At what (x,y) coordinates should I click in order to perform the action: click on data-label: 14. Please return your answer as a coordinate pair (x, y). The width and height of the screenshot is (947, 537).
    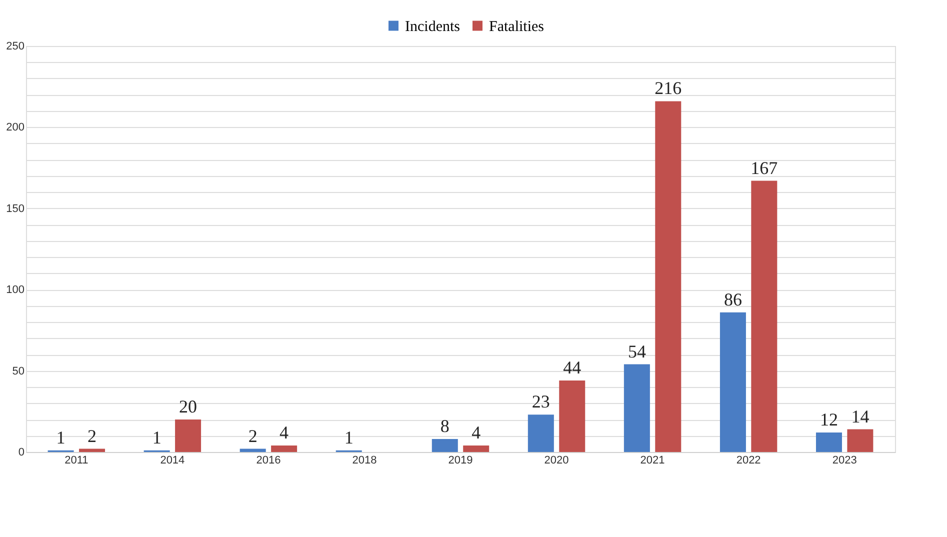
    Looking at the image, I should click on (860, 416).